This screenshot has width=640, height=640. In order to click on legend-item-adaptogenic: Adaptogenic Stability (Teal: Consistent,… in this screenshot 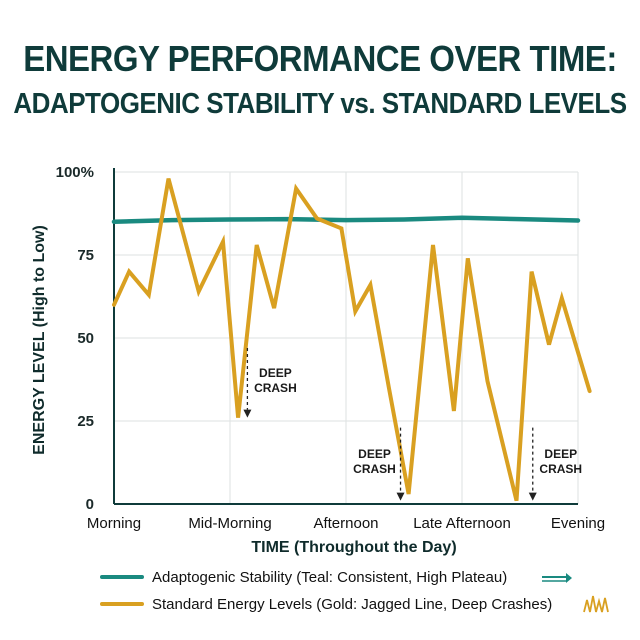, I will do `click(336, 577)`.